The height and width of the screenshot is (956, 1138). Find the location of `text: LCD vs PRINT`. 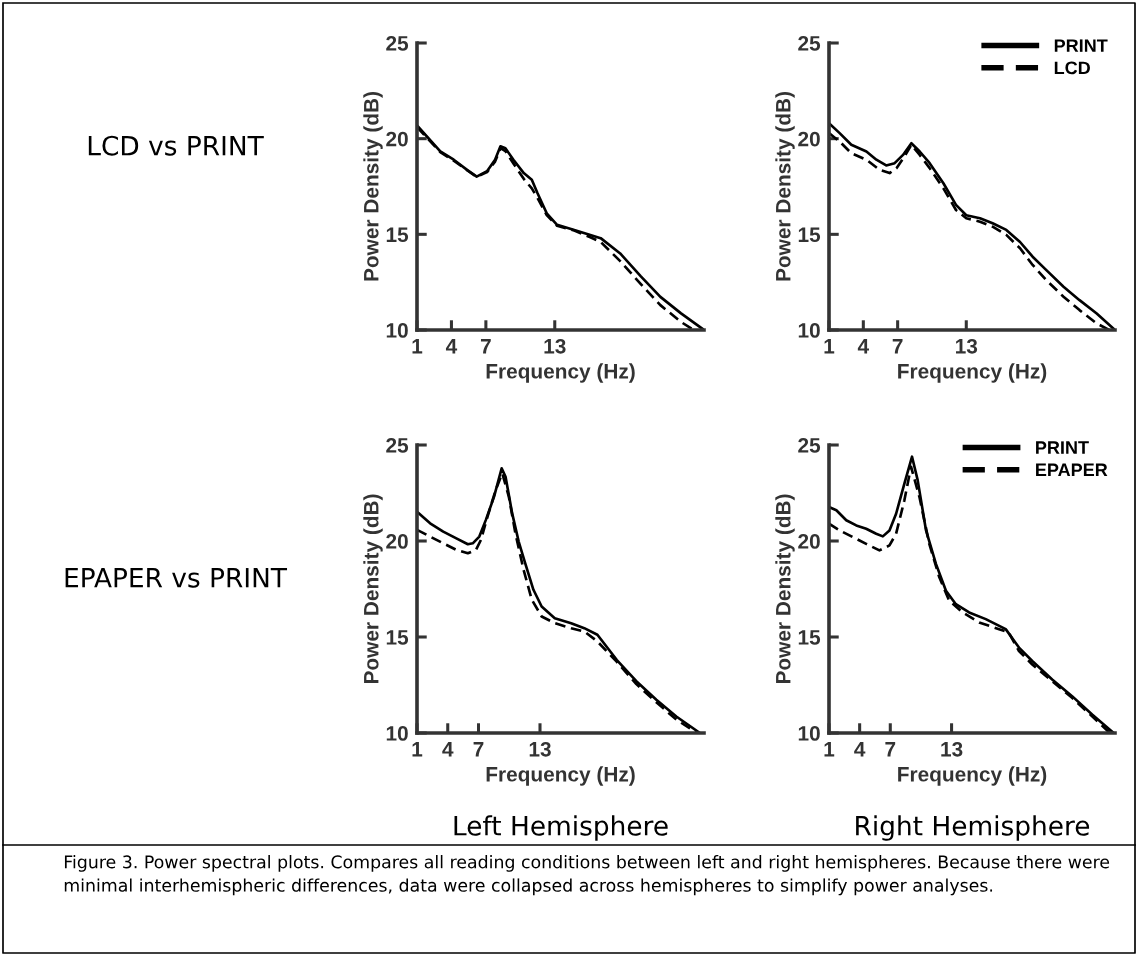

text: LCD vs PRINT is located at coordinates (176, 145).